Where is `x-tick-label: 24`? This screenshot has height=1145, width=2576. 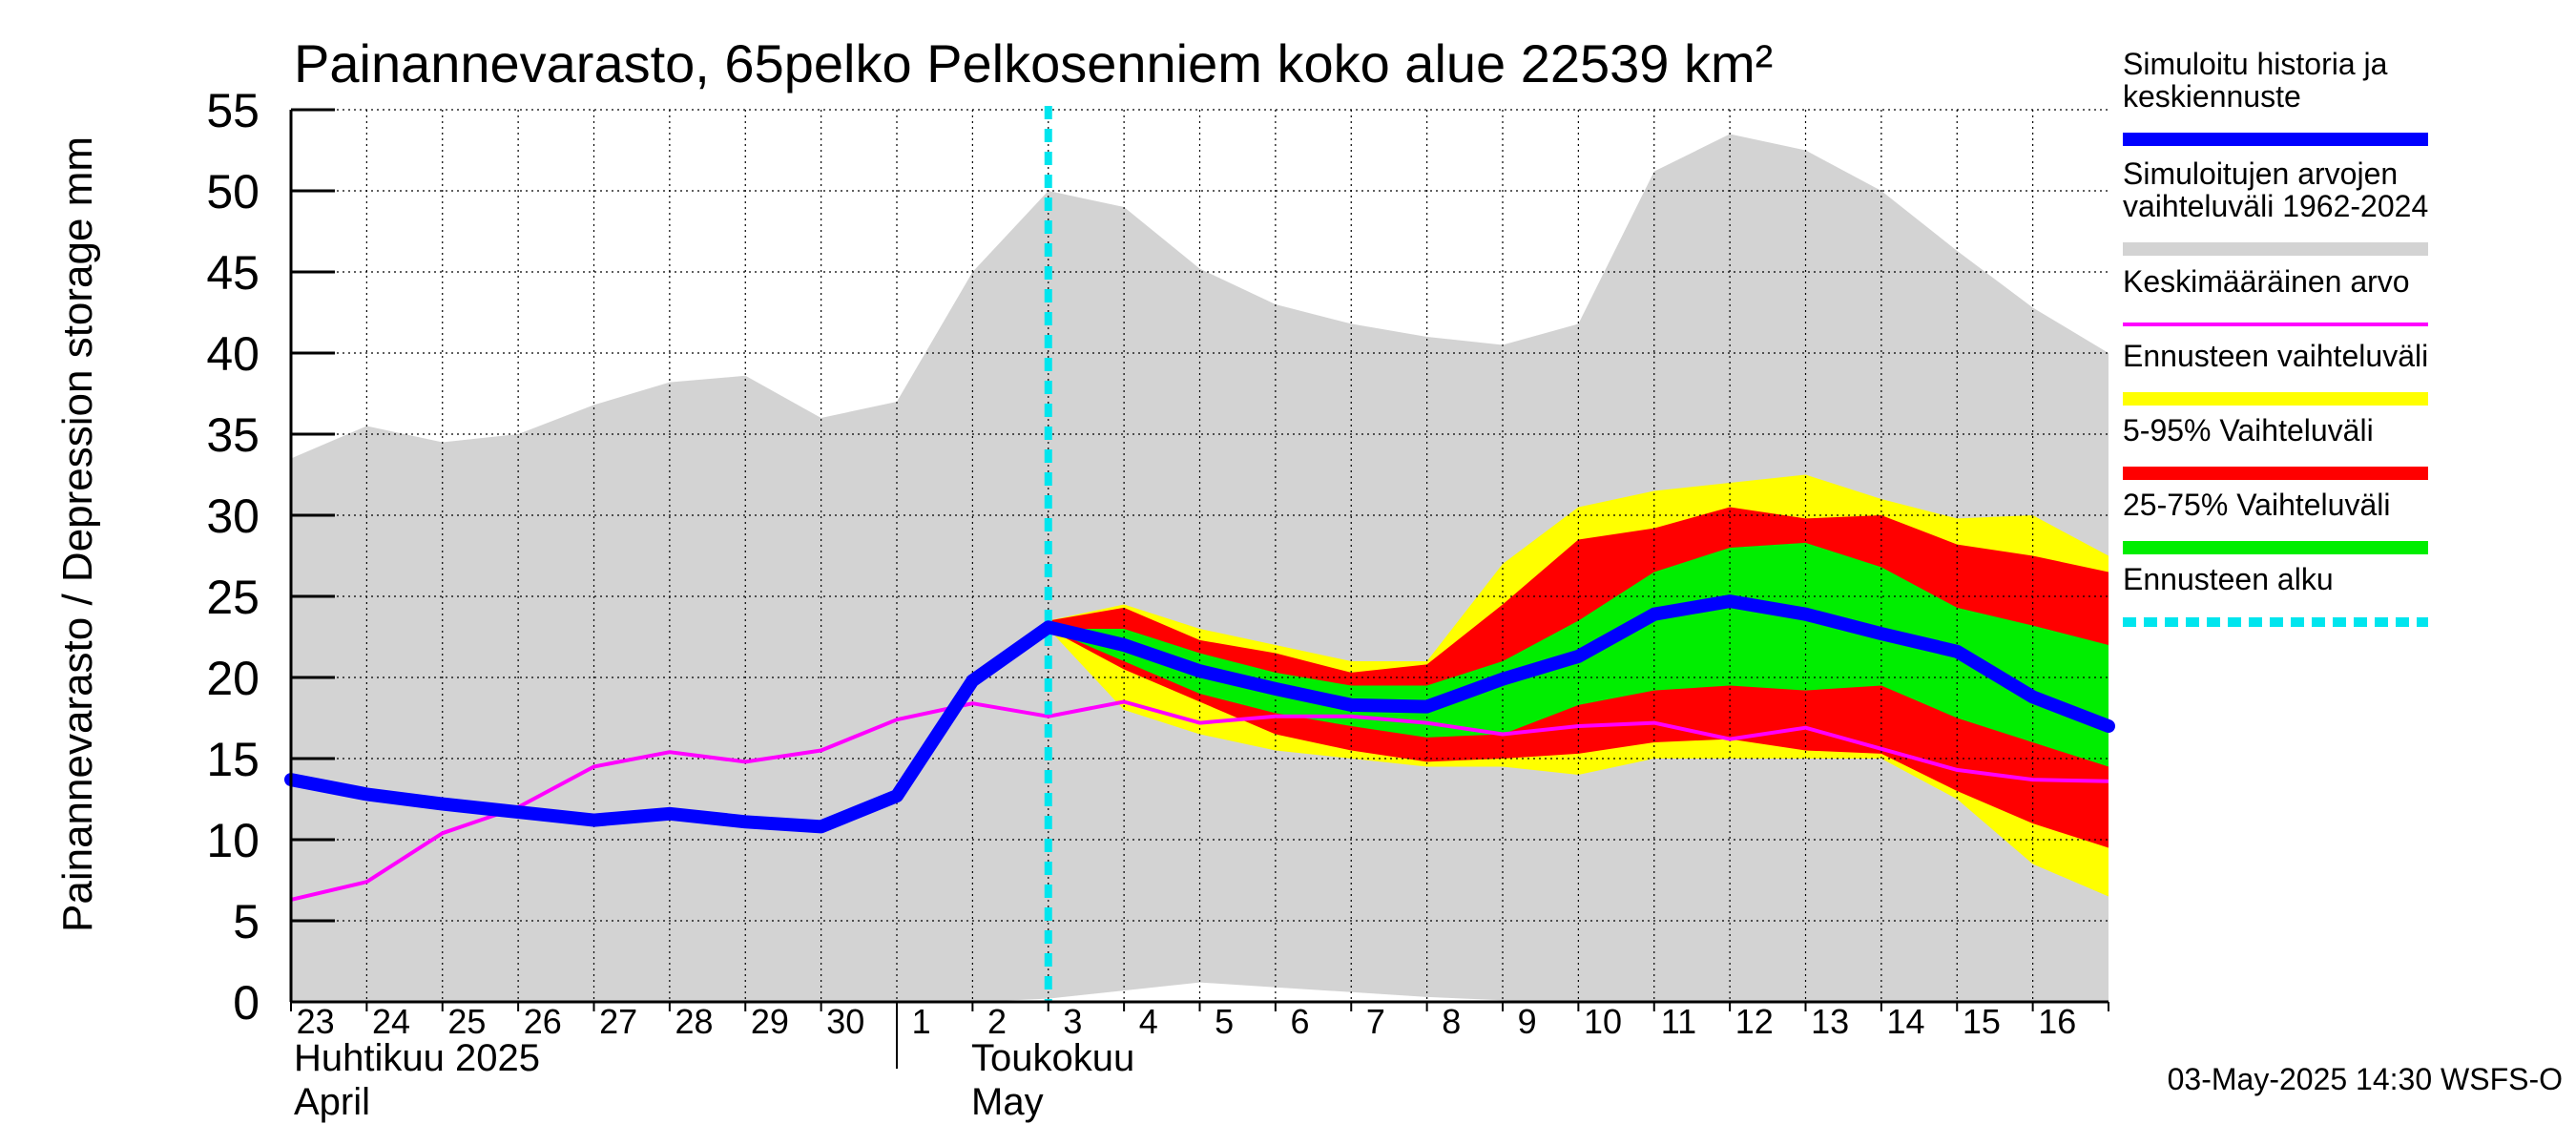 x-tick-label: 24 is located at coordinates (391, 1022).